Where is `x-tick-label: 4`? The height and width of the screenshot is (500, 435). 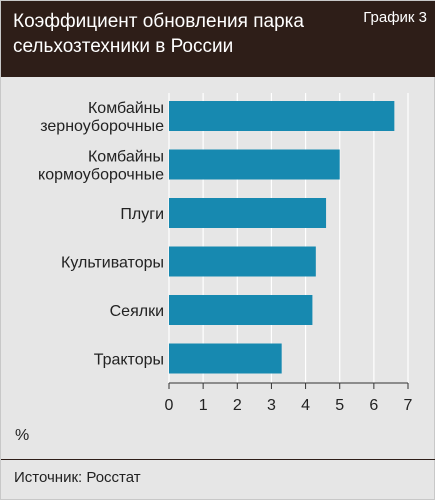
x-tick-label: 4 is located at coordinates (305, 405).